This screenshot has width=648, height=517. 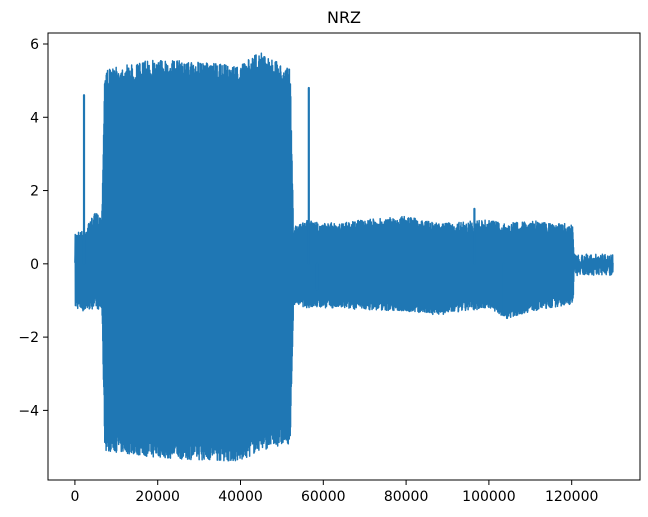 I want to click on y-tick-label: 2, so click(x=34, y=192).